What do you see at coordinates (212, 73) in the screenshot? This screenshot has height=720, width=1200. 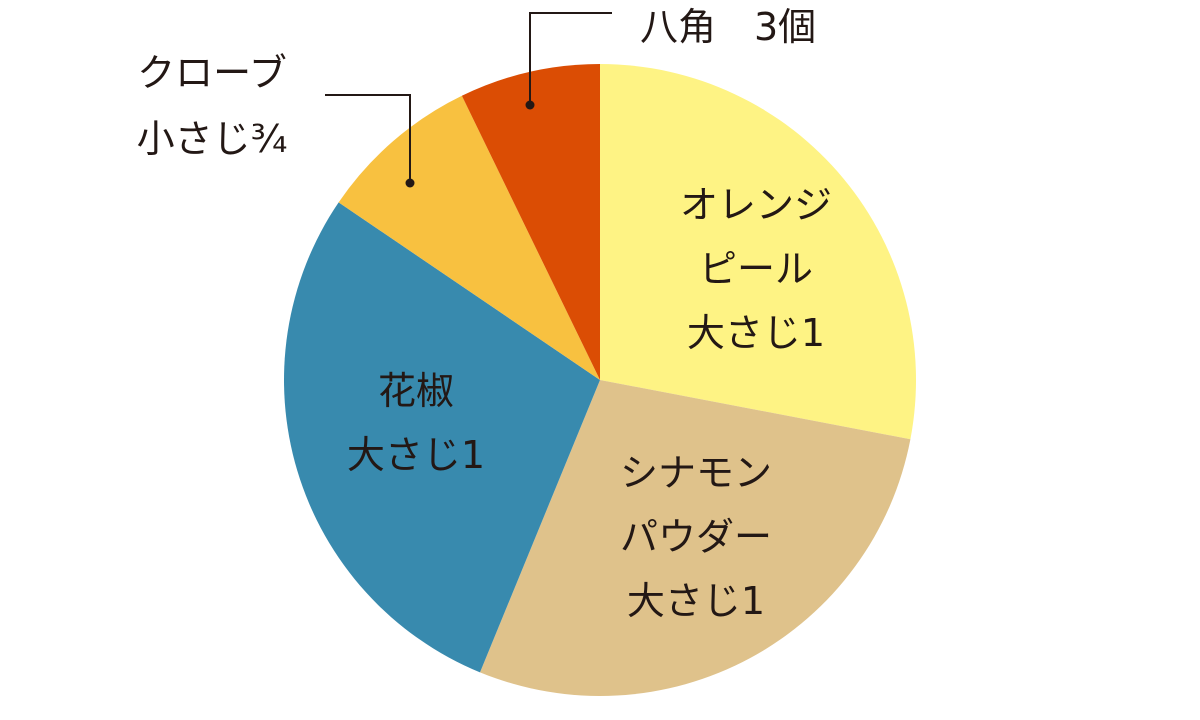 I see `slice-label-clove-line1: クローブ` at bounding box center [212, 73].